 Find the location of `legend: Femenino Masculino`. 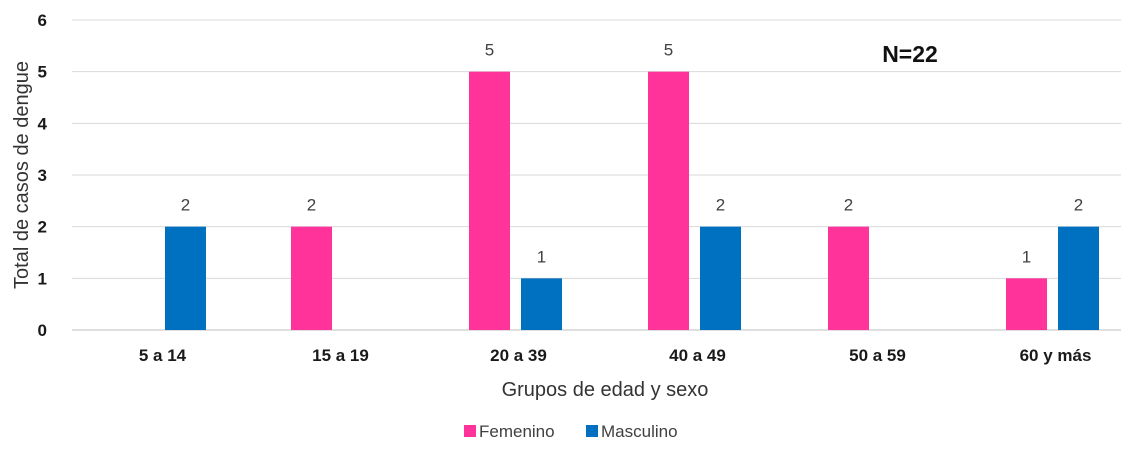

legend: Femenino Masculino is located at coordinates (571, 431).